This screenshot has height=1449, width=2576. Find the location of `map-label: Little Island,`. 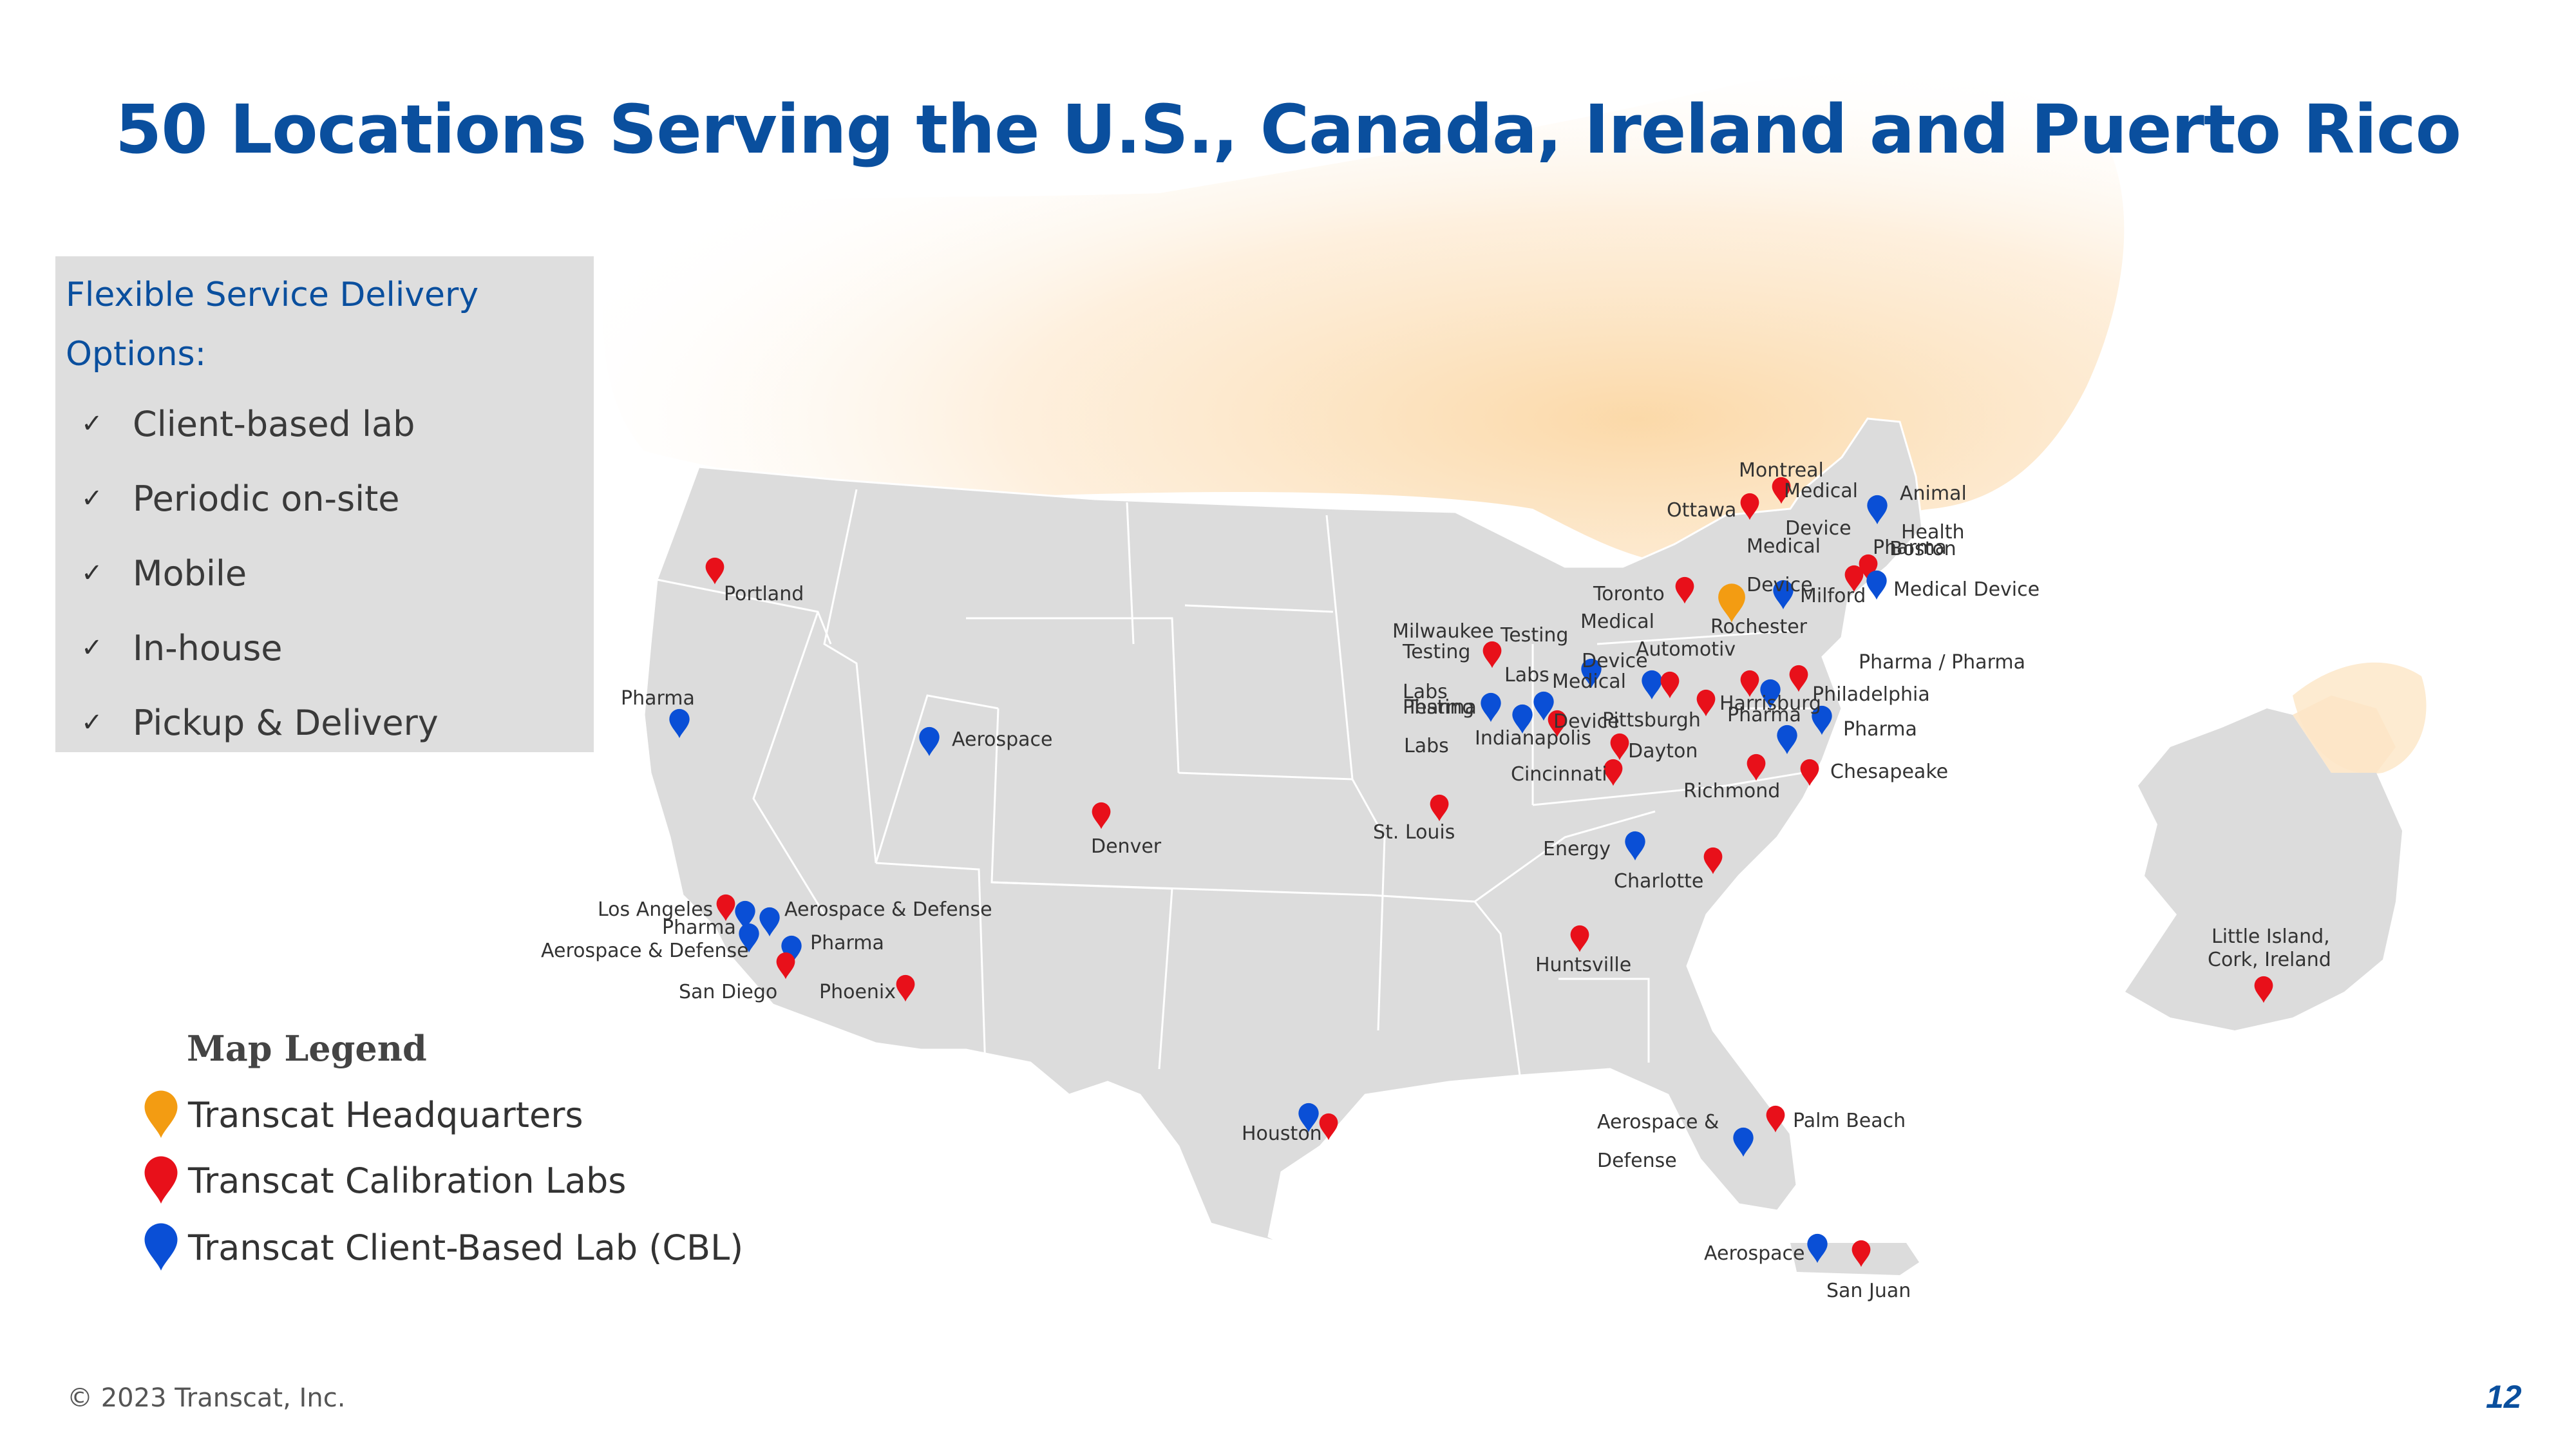

map-label: Little Island, is located at coordinates (2270, 937).